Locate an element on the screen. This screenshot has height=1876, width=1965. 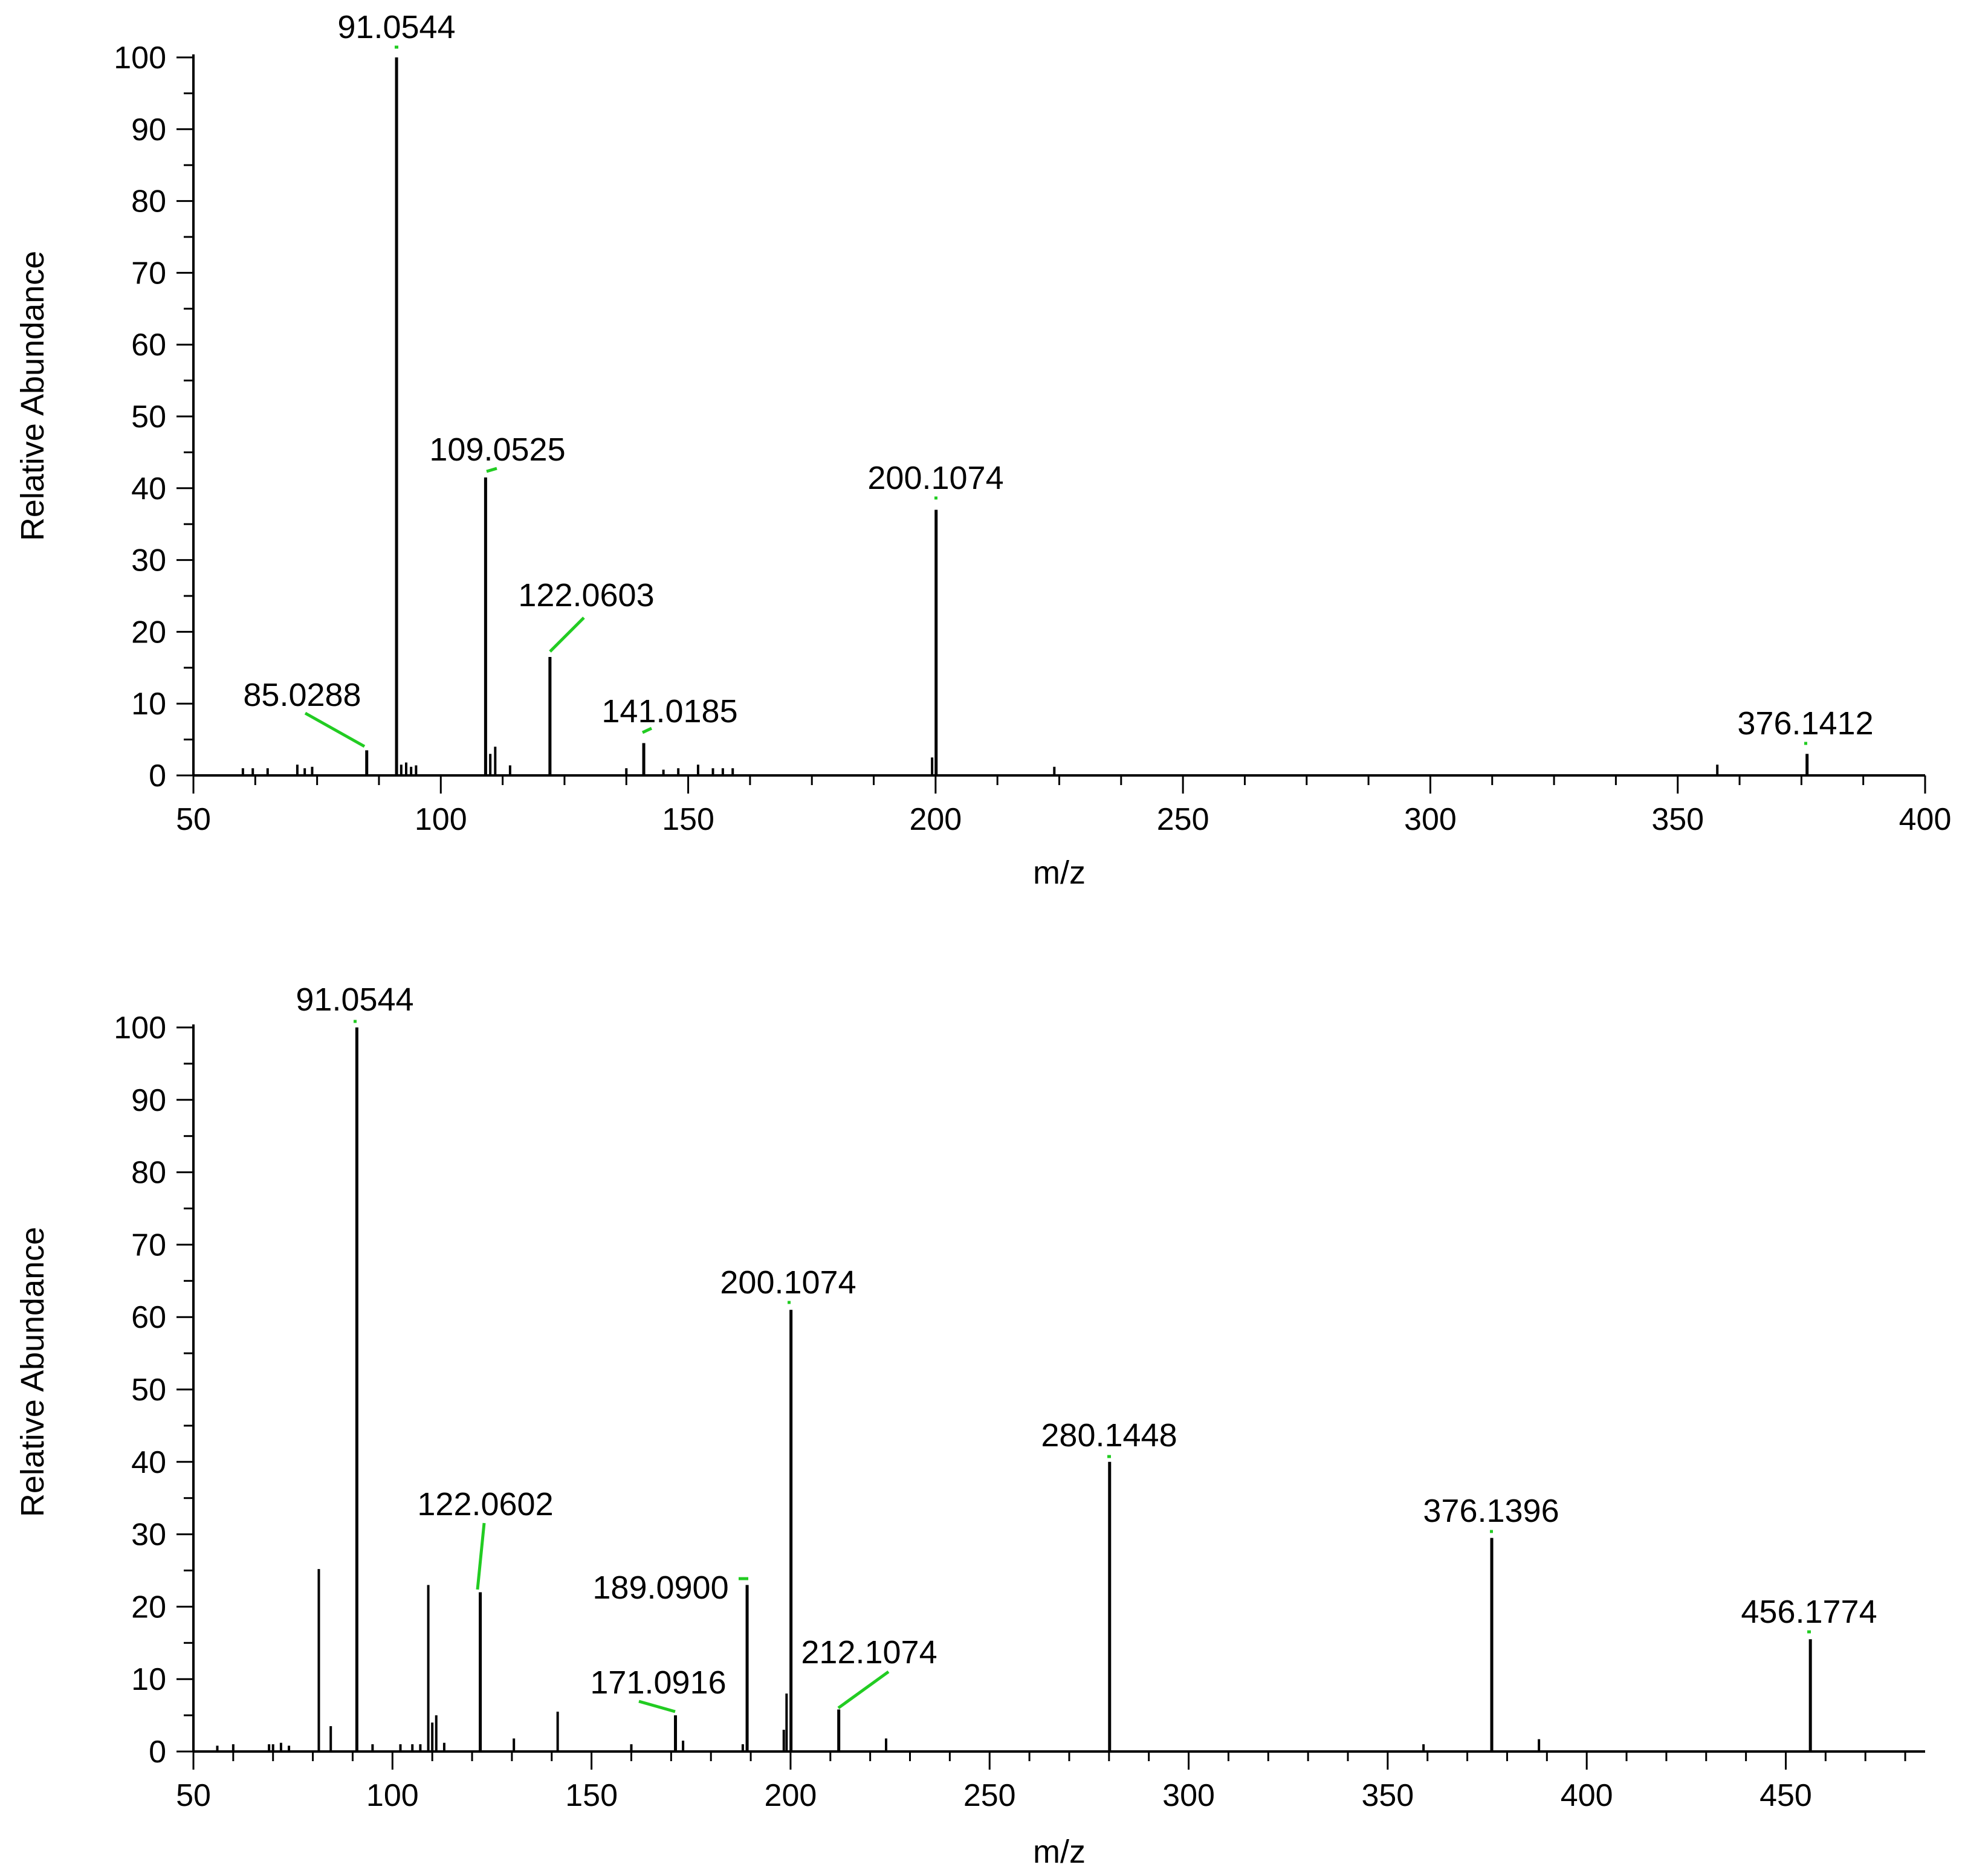
peak-label: 85.0288 is located at coordinates (302, 695).